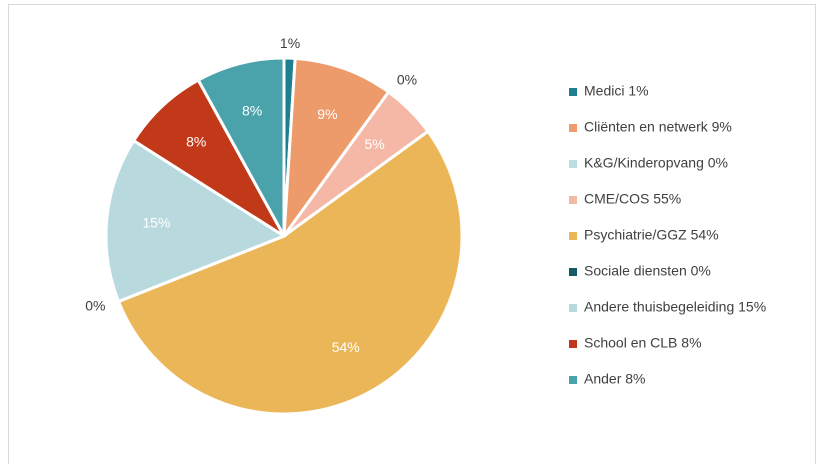 This screenshot has height=464, width=816. I want to click on data-label: 54%, so click(346, 347).